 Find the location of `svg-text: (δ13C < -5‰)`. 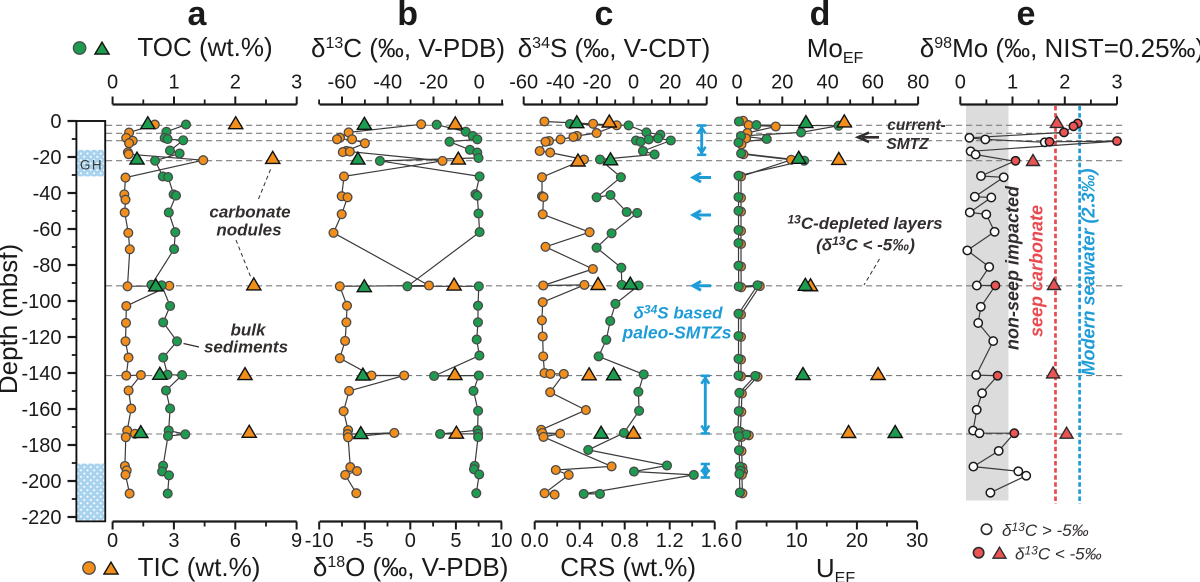

svg-text: (δ13C < -5‰) is located at coordinates (865, 244).